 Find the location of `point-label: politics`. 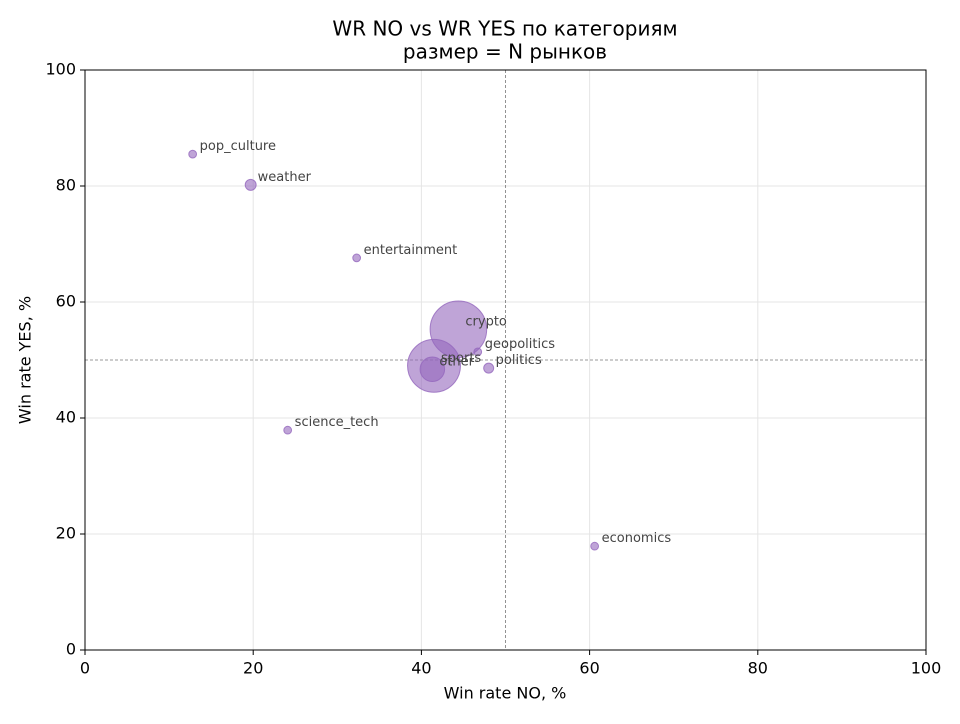

point-label: politics is located at coordinates (519, 360).